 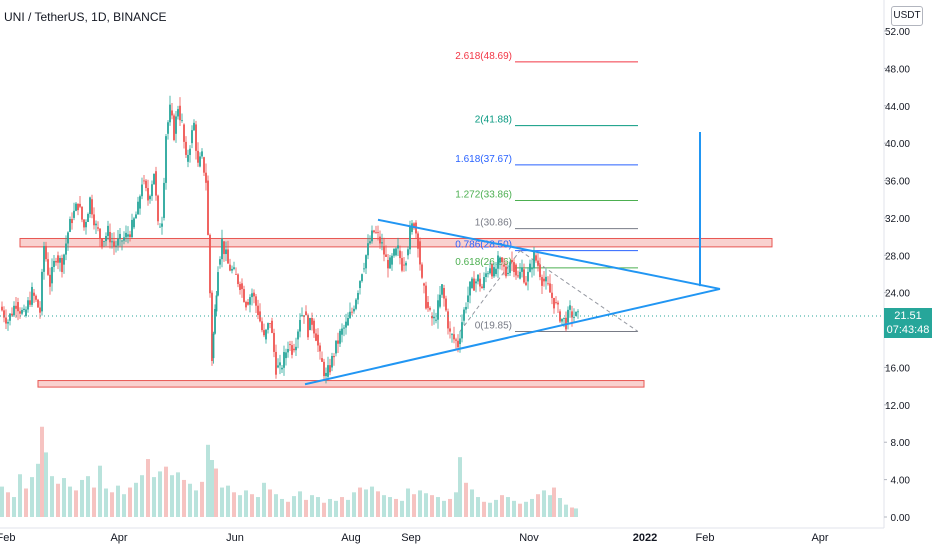 I want to click on currency-selector: USDT, so click(x=907, y=16).